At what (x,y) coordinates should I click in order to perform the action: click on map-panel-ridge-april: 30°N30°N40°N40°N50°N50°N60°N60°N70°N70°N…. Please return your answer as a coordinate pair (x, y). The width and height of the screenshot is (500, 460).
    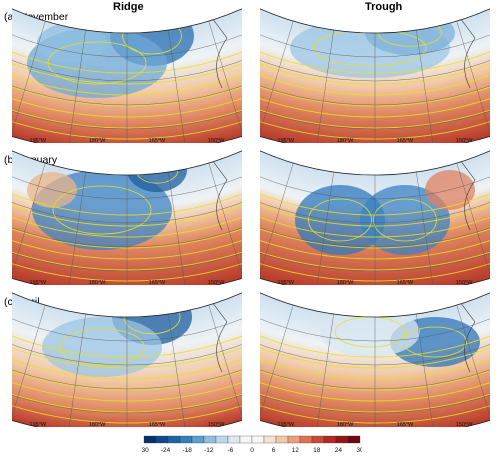
    Looking at the image, I should click on (127, 359).